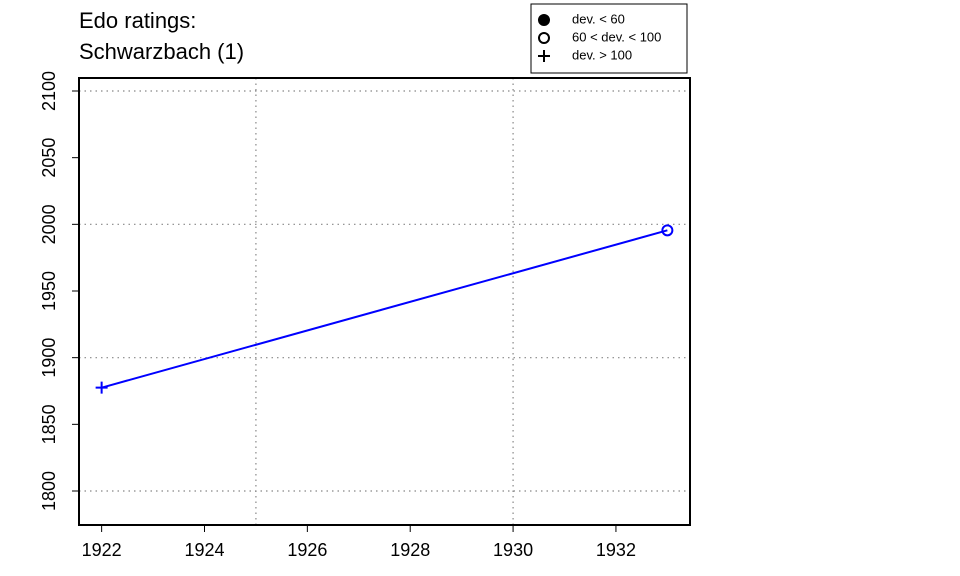 The image size is (960, 576). What do you see at coordinates (102, 550) in the screenshot?
I see `x-tick-label: 1922` at bounding box center [102, 550].